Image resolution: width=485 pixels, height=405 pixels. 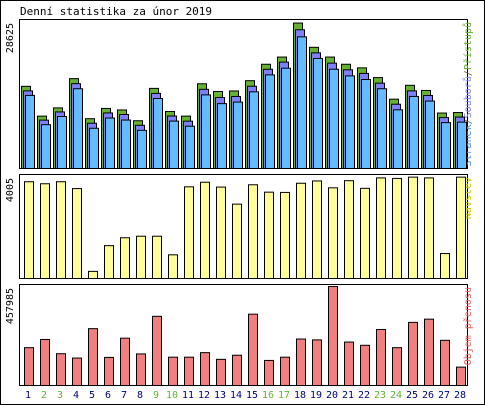 What do you see at coordinates (446, 145) in the screenshot?
I see `bar-stránek-27` at bounding box center [446, 145].